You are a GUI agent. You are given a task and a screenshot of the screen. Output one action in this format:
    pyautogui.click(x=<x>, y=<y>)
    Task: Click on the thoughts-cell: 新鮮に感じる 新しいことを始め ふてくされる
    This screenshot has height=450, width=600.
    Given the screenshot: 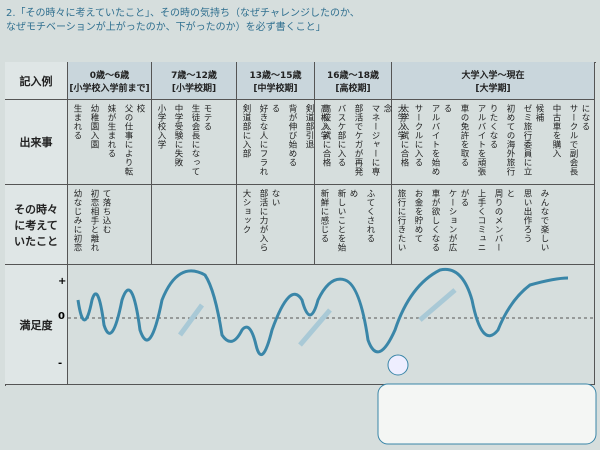 What is the action you would take?
    pyautogui.click(x=353, y=225)
    